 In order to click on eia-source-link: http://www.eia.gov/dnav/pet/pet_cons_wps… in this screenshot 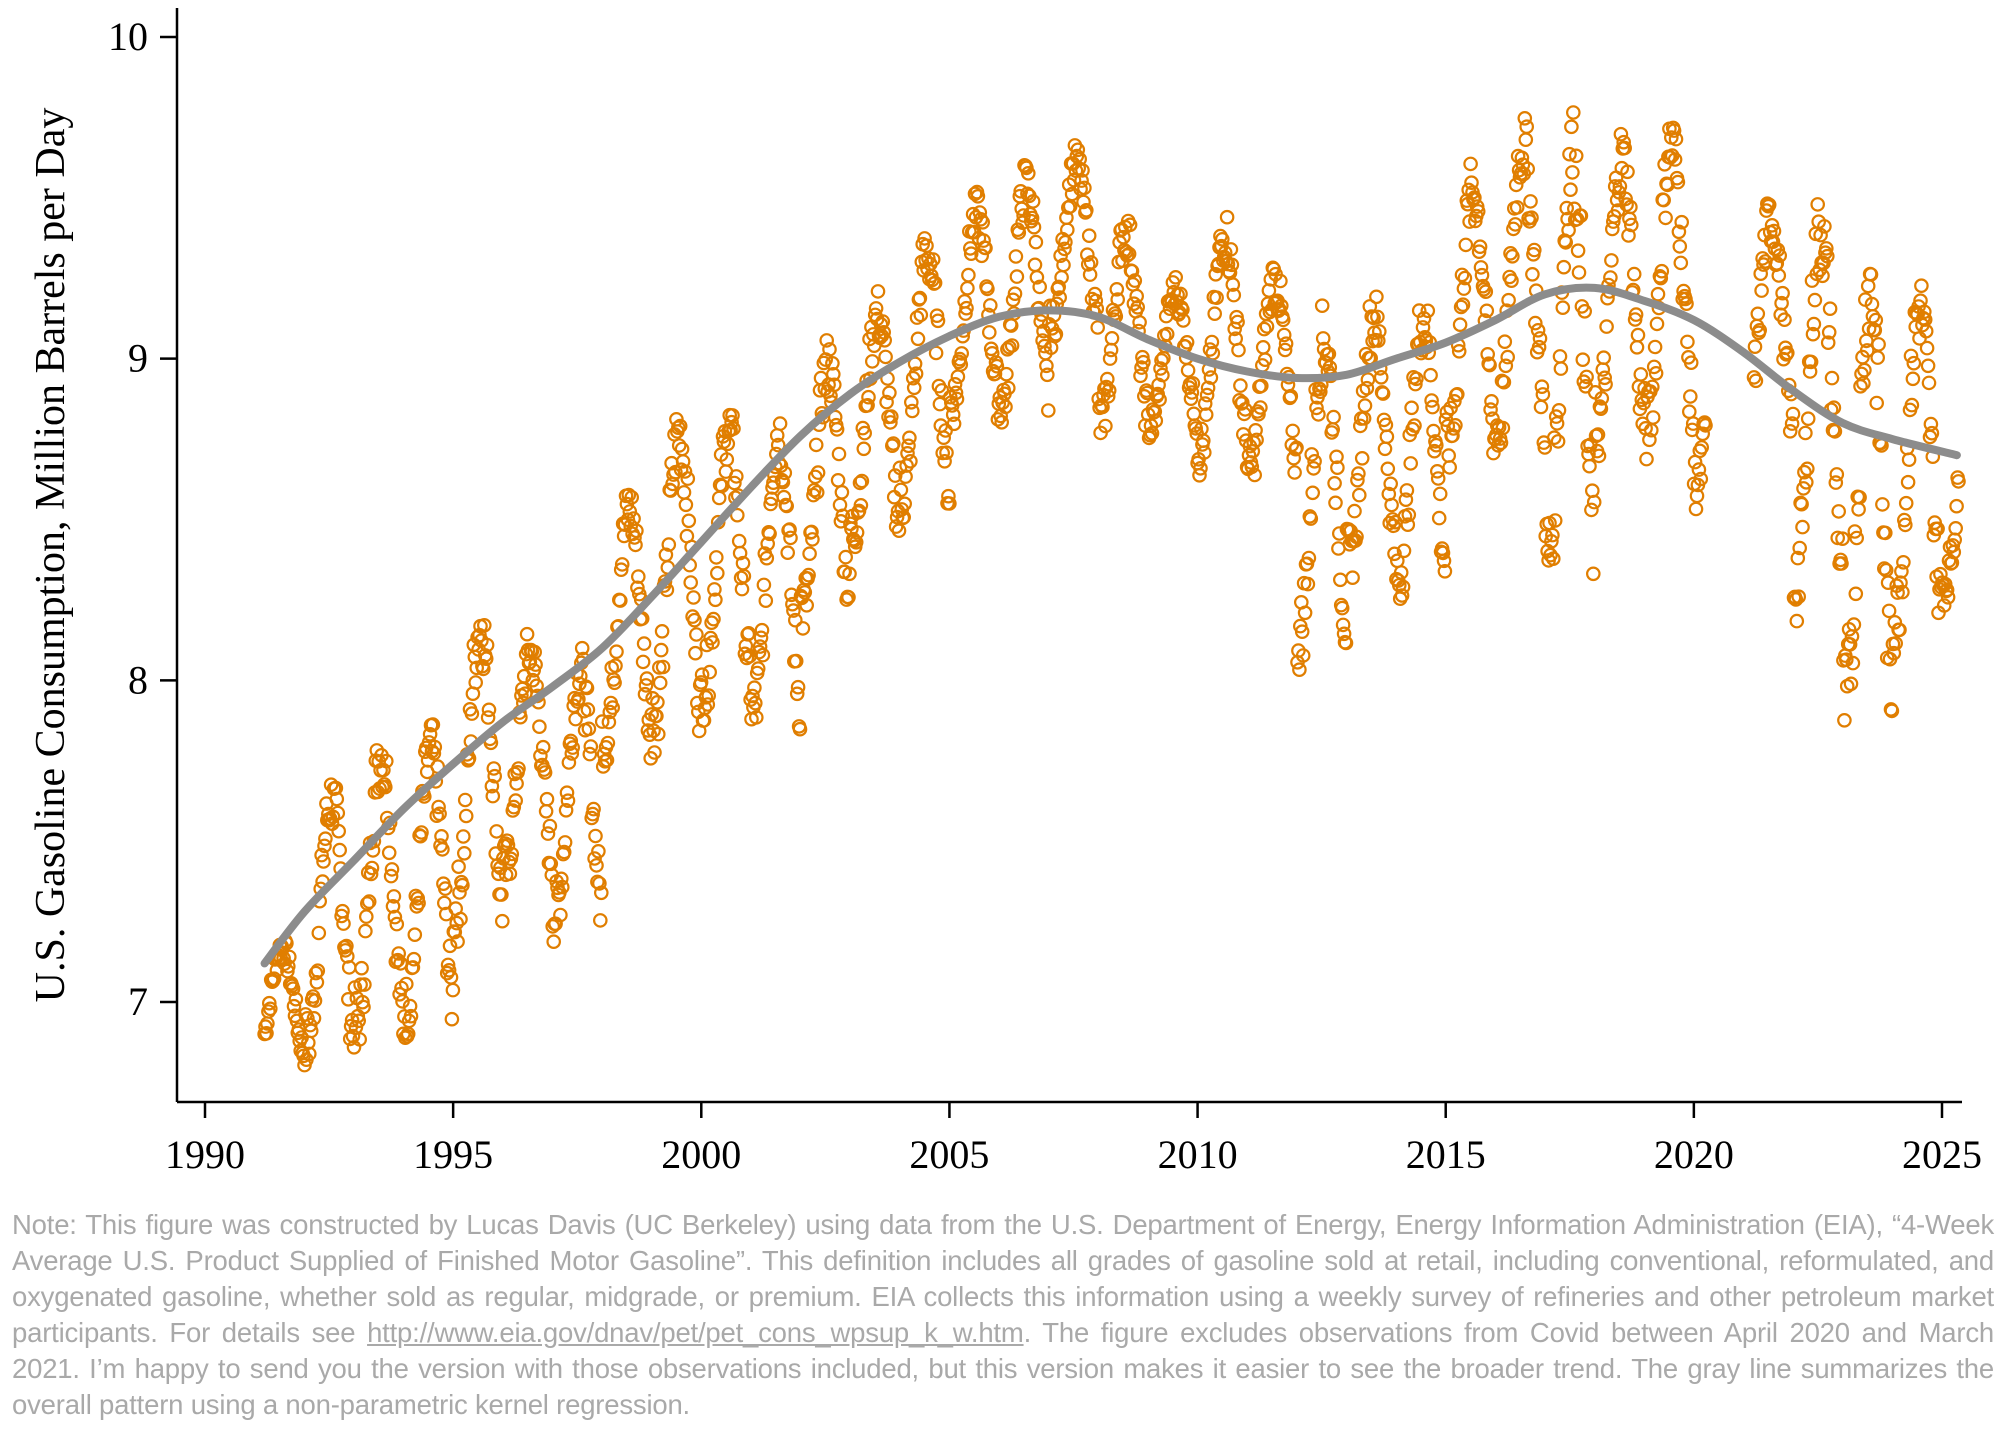, I will do `click(695, 1332)`.